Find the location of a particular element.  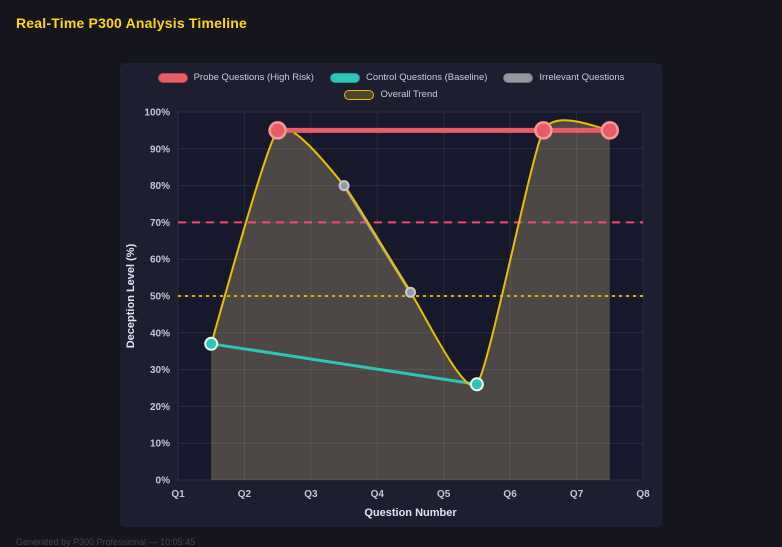

page-title: Real-Time P300 Analysis Timeline is located at coordinates (132, 23).